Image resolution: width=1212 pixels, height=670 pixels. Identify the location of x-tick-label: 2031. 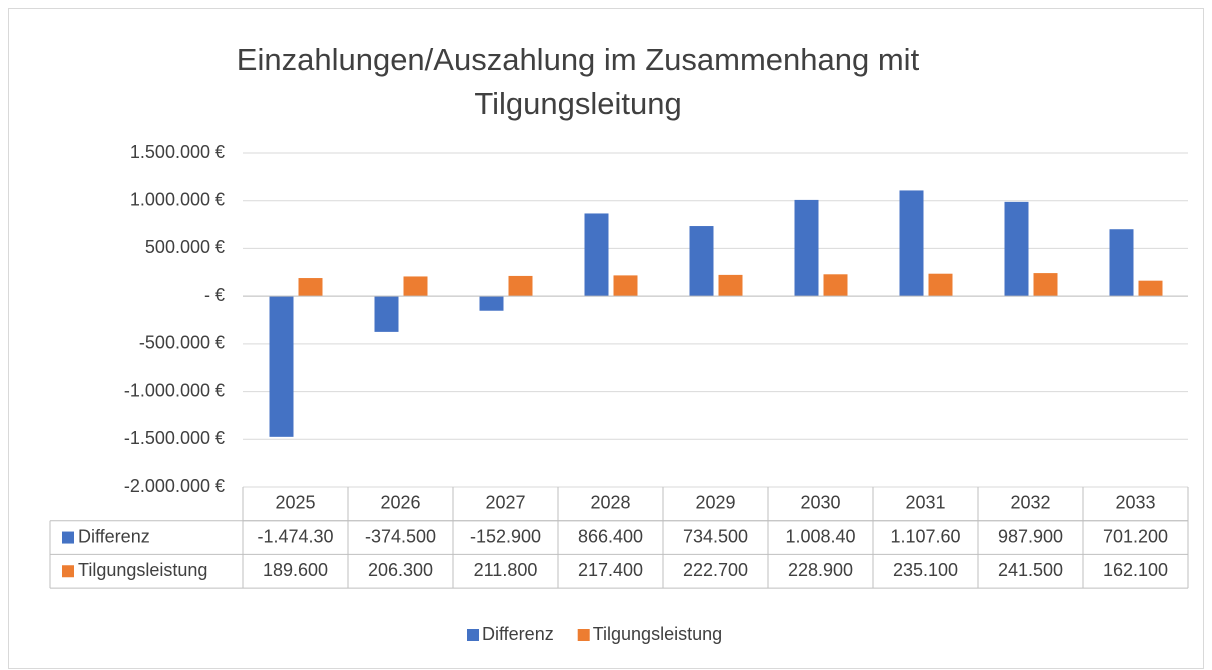
(925, 503).